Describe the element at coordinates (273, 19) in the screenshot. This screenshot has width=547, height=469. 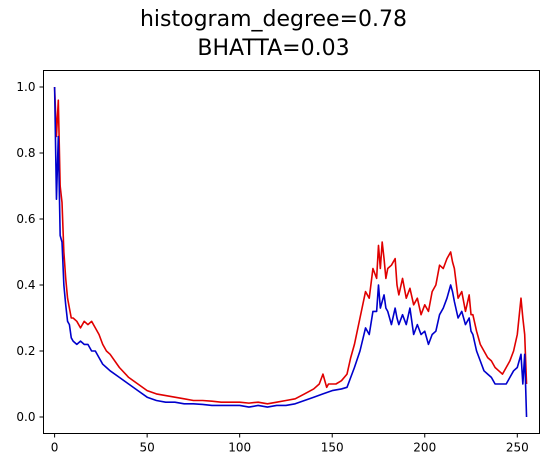
I see `chart-title-line-1: histogram_degree=0.78` at that location.